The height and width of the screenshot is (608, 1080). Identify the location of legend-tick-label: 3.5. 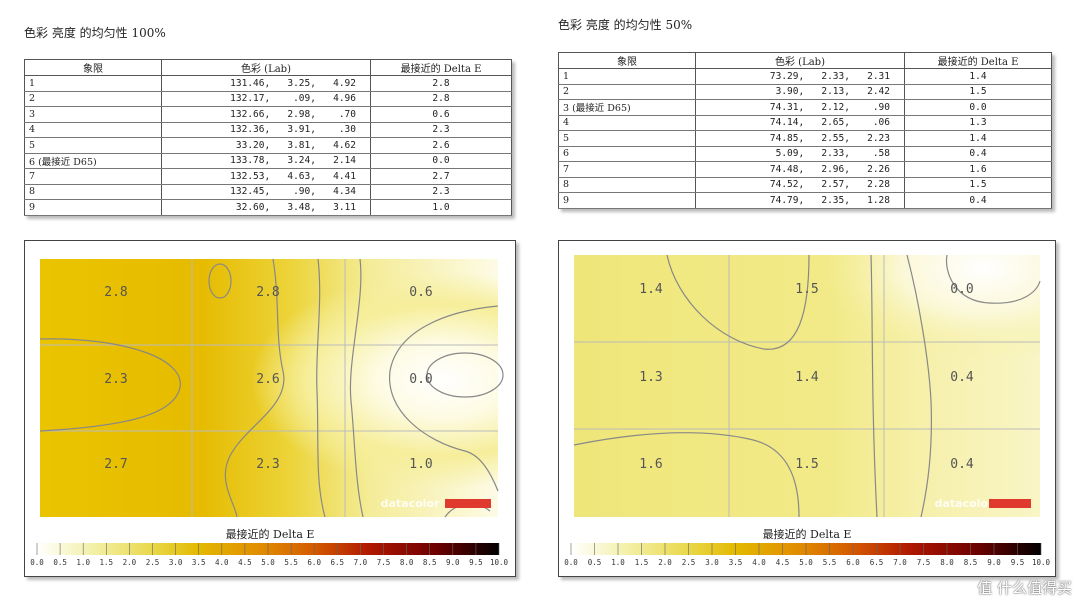
(736, 562).